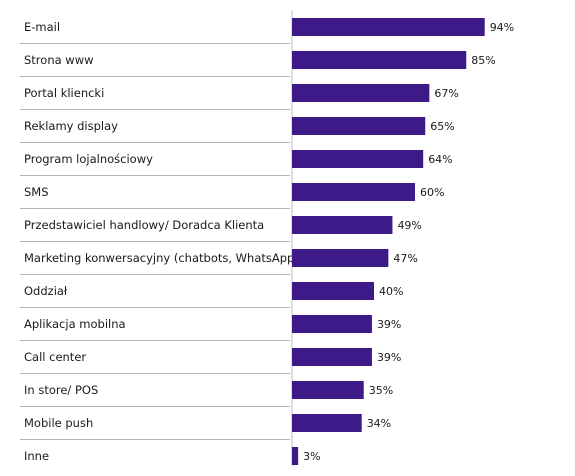 This screenshot has height=476, width=575. I want to click on category-label: Call center, so click(55, 357).